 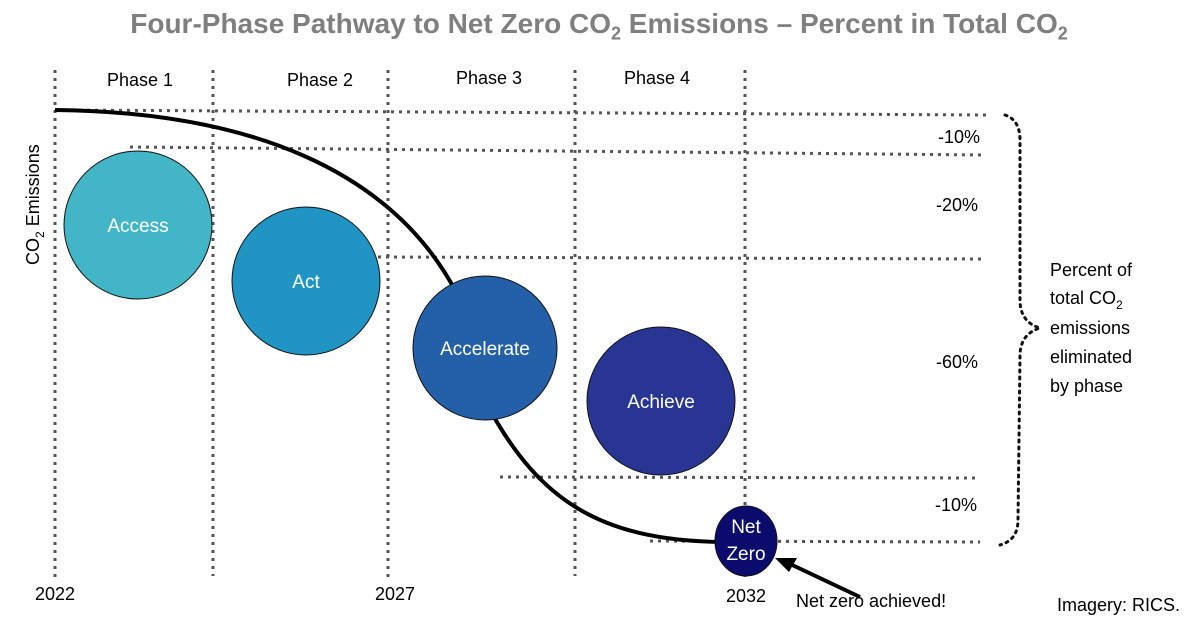 I want to click on phase-label: Phase 2, so click(x=320, y=80).